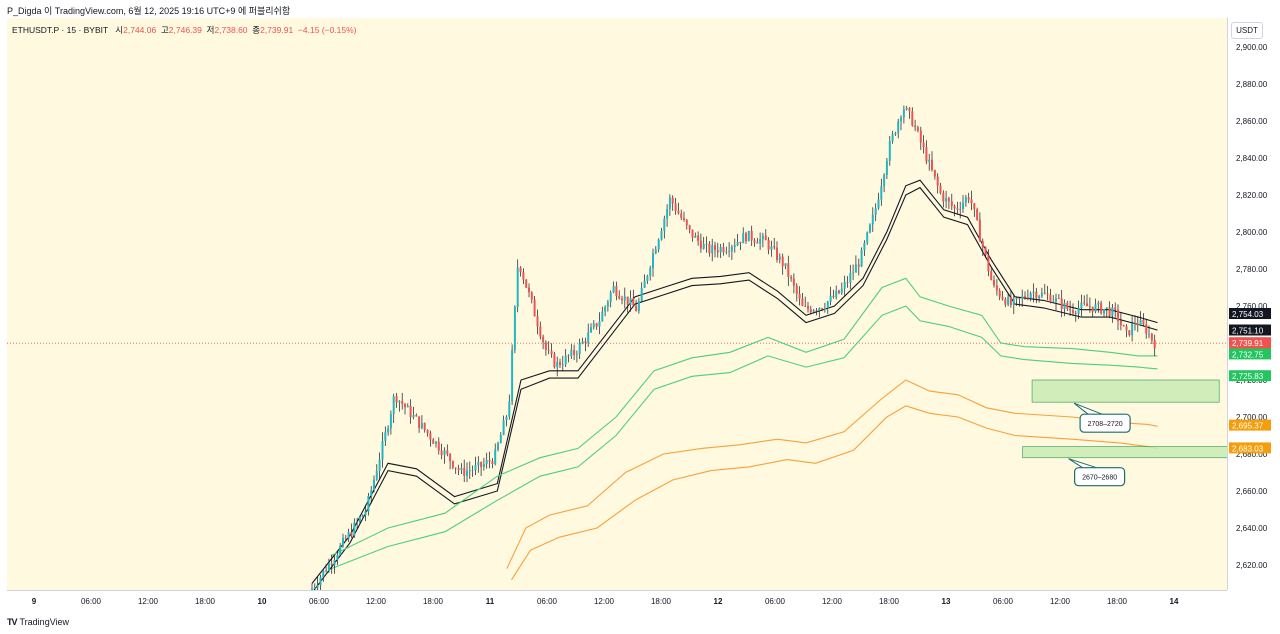 The image size is (1280, 634). Describe the element at coordinates (1247, 30) in the screenshot. I see `currency-button: USDT` at that location.